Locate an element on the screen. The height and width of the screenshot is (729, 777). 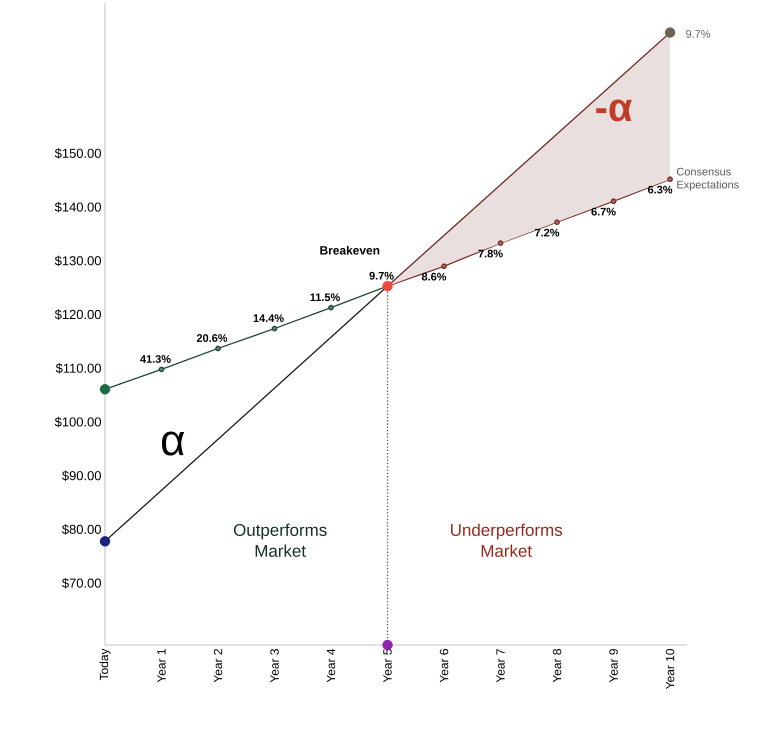
y-tick-label: $140.00 is located at coordinates (77, 207).